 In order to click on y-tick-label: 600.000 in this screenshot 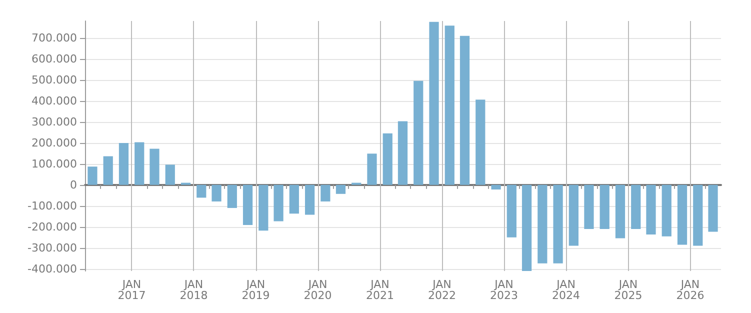, I will do `click(54, 59)`.